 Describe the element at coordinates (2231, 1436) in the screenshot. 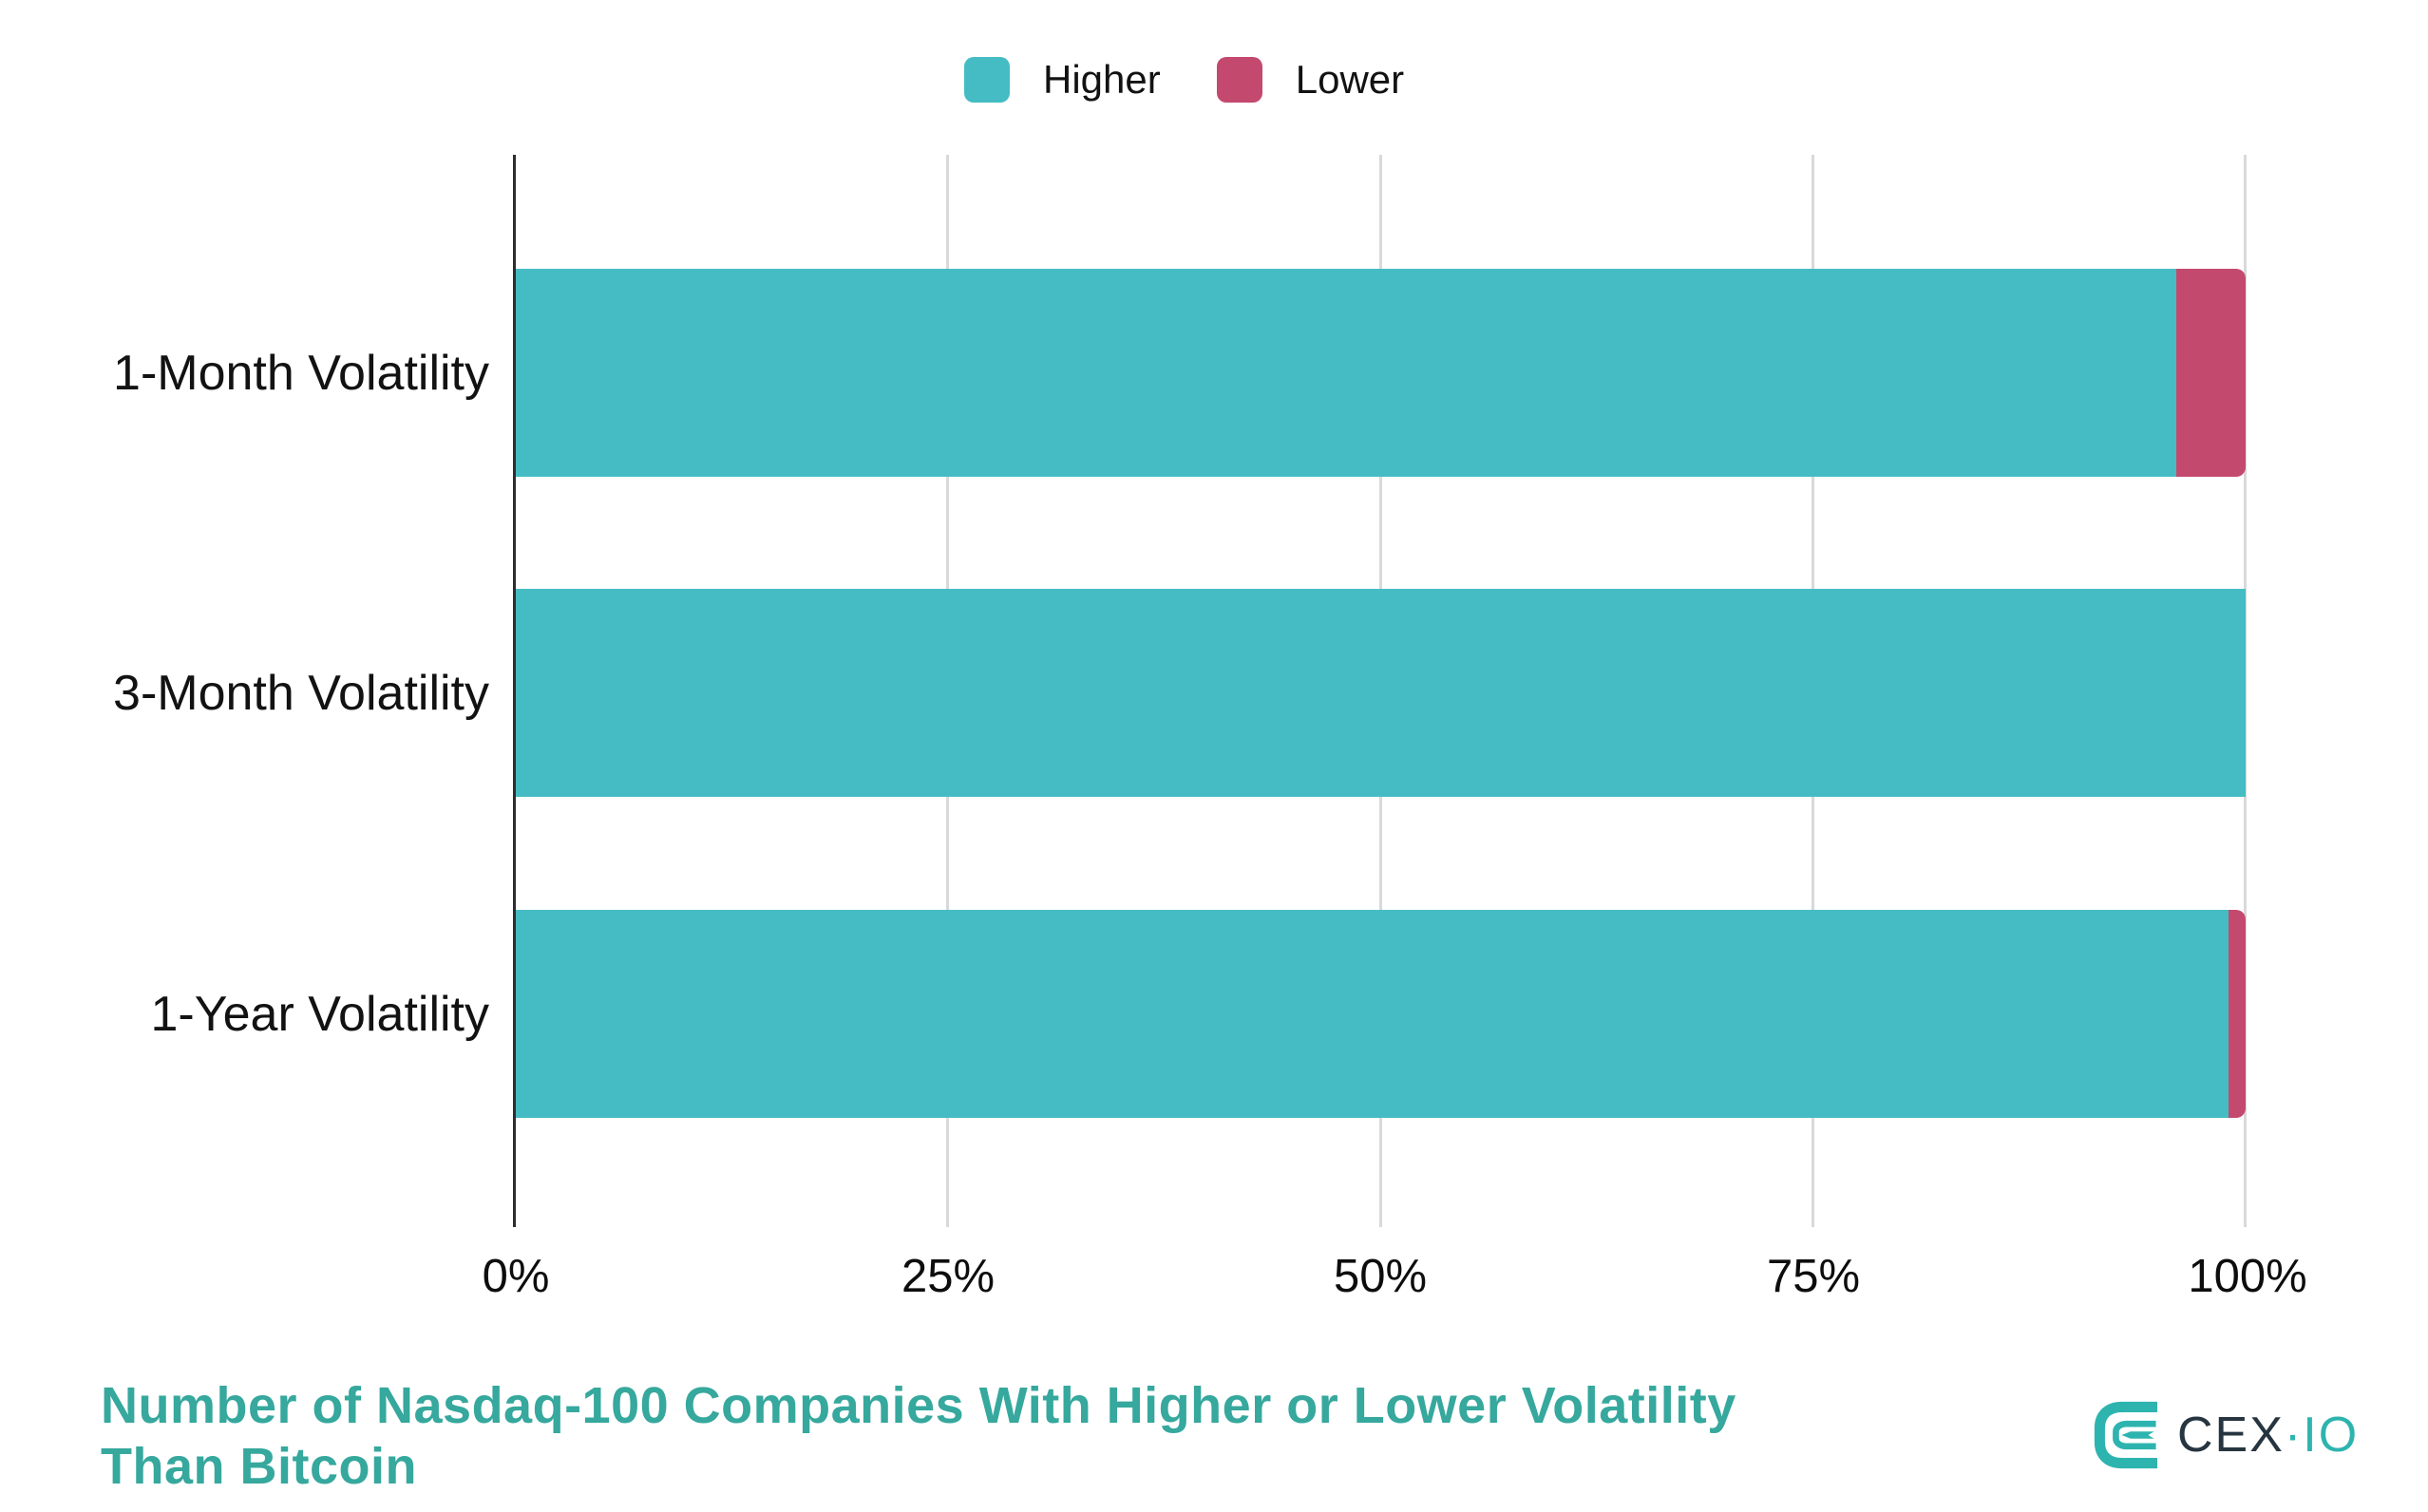

I see `wordmark-cex: CEX` at that location.